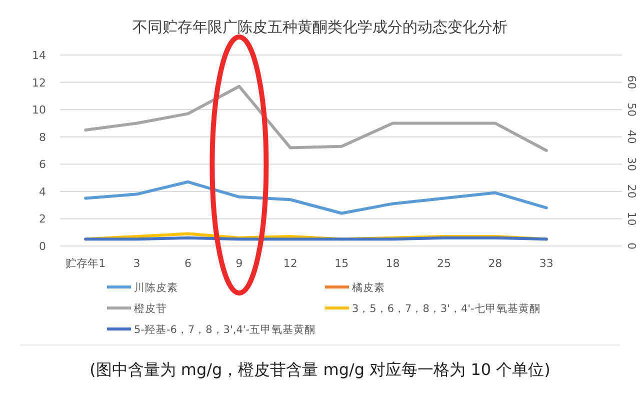 This screenshot has height=398, width=640. What do you see at coordinates (631, 164) in the screenshot?
I see `y2-tick-label: 30` at bounding box center [631, 164].